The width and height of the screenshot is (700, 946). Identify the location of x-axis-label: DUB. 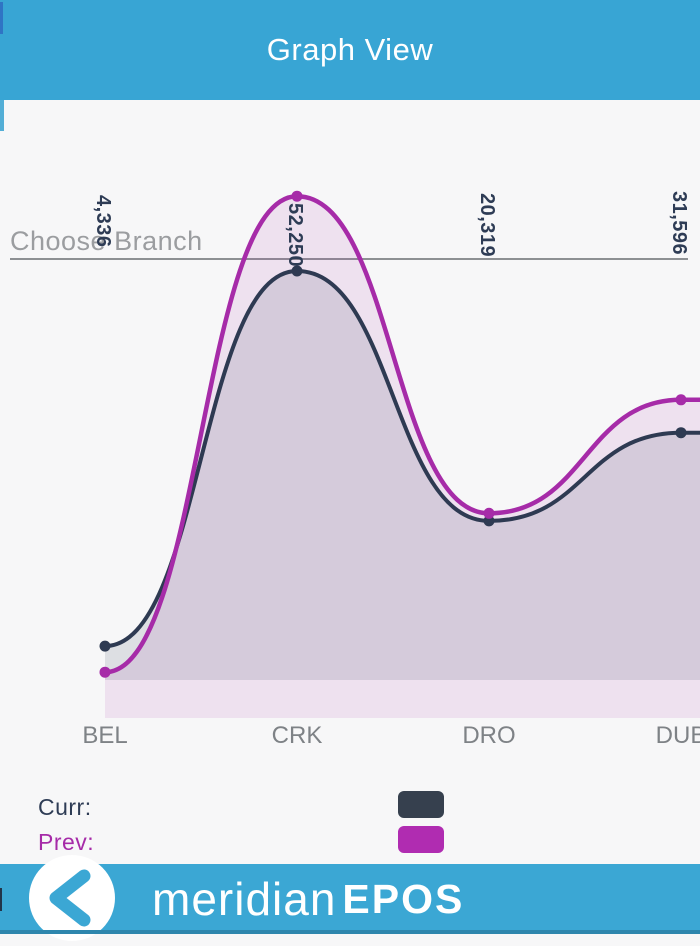
(677, 735).